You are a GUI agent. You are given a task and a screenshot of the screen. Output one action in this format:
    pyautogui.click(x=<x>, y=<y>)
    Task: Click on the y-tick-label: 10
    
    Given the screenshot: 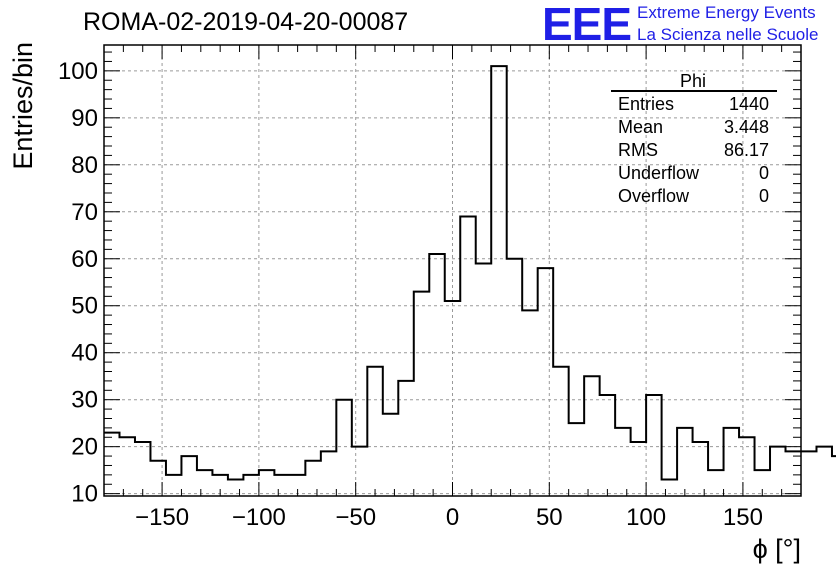 What is the action you would take?
    pyautogui.click(x=84, y=494)
    